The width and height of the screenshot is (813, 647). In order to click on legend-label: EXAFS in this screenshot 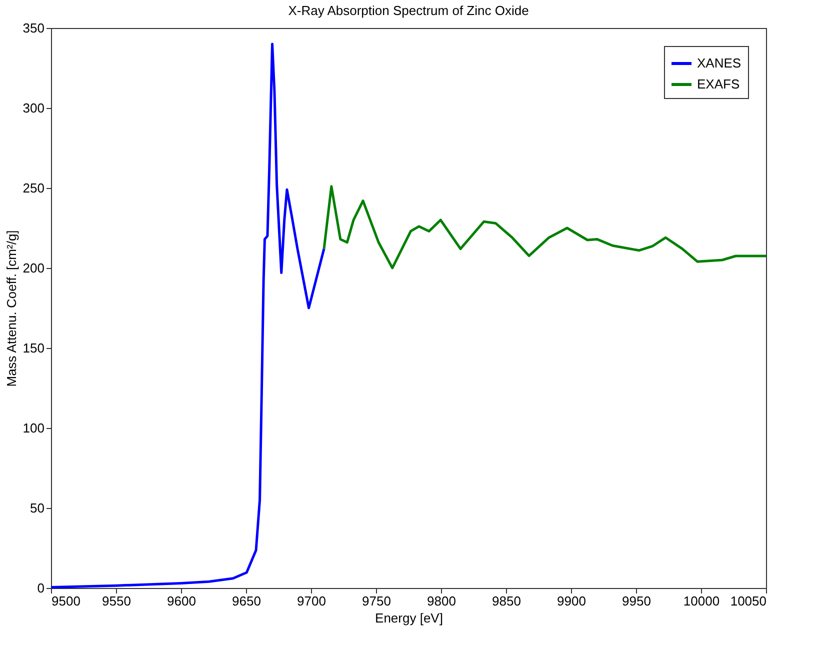, I will do `click(718, 84)`.